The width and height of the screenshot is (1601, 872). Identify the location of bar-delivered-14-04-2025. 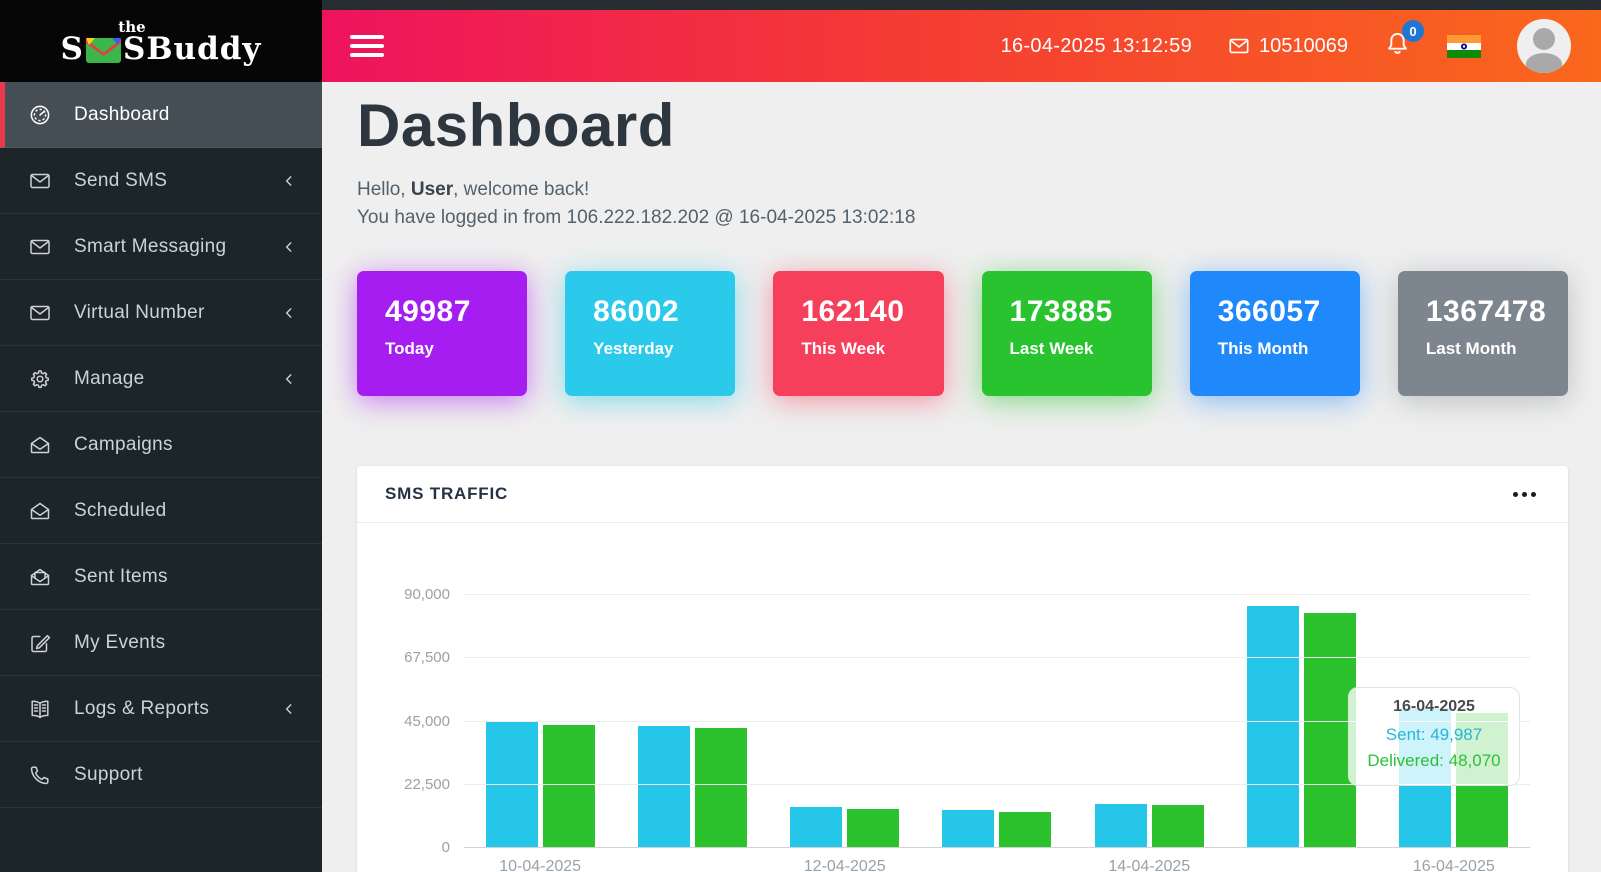
(1177, 827).